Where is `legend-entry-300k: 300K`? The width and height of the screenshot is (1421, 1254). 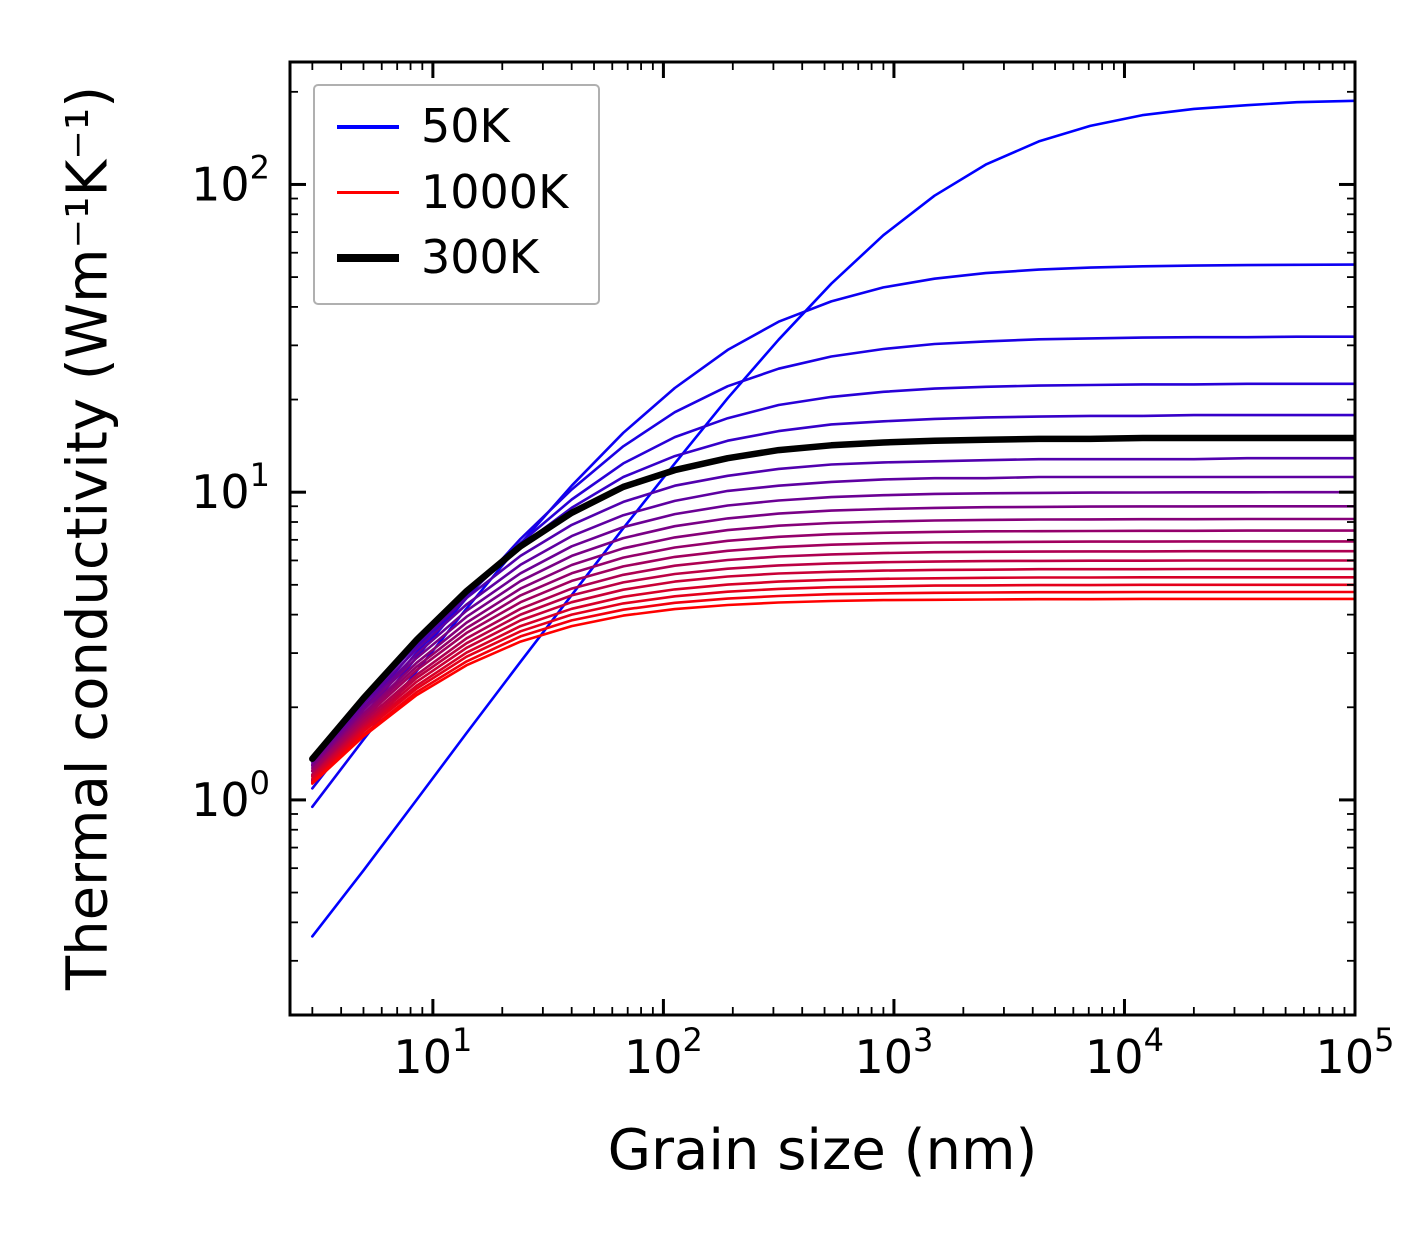 legend-entry-300k: 300K is located at coordinates (452, 258).